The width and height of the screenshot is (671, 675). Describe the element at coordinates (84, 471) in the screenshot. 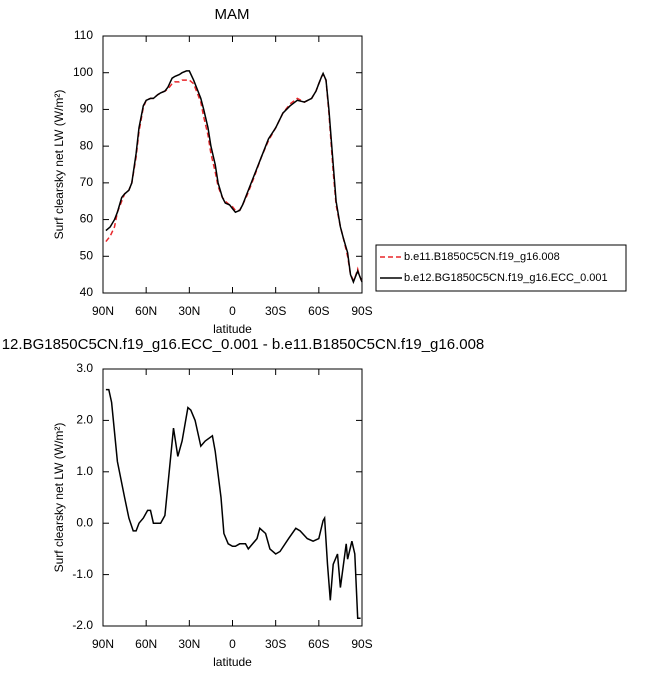

I see `y-tick-label: 1.0` at that location.